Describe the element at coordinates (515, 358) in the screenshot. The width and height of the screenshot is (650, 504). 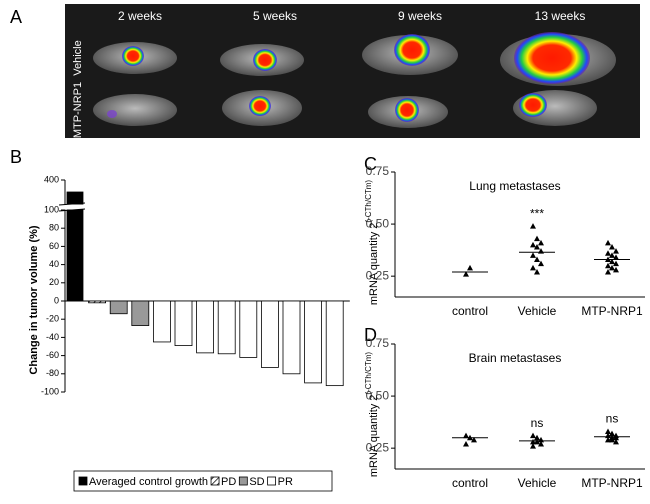
I see `plot-title: Brain metastases` at that location.